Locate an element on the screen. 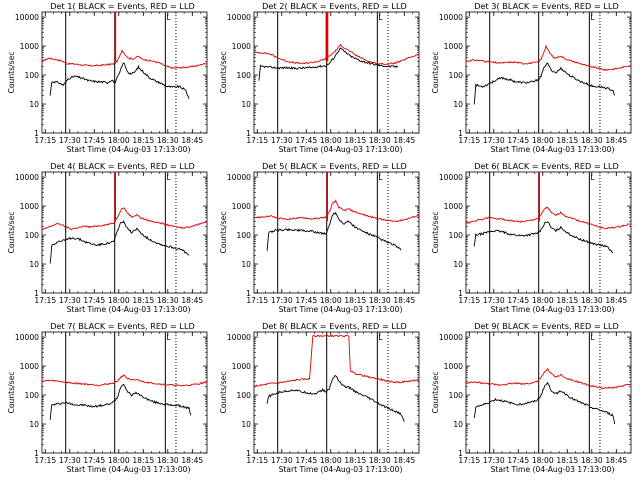 The width and height of the screenshot is (640, 480). panel-title: Det 5( BLACK = Events, RED = LLD is located at coordinates (334, 166).